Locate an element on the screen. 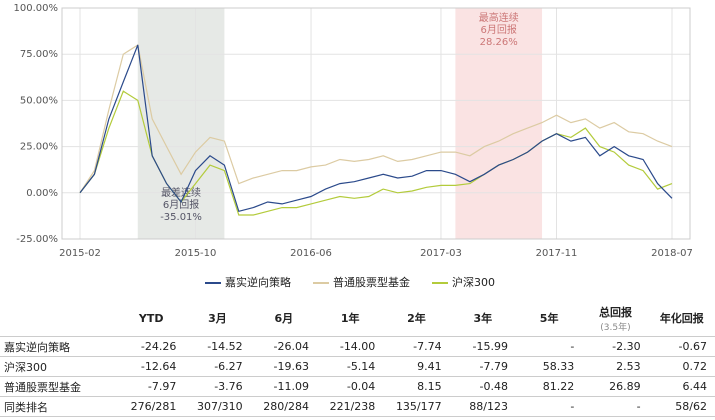 This screenshot has height=420, width=715. header-cell: 6月 is located at coordinates (283, 318).